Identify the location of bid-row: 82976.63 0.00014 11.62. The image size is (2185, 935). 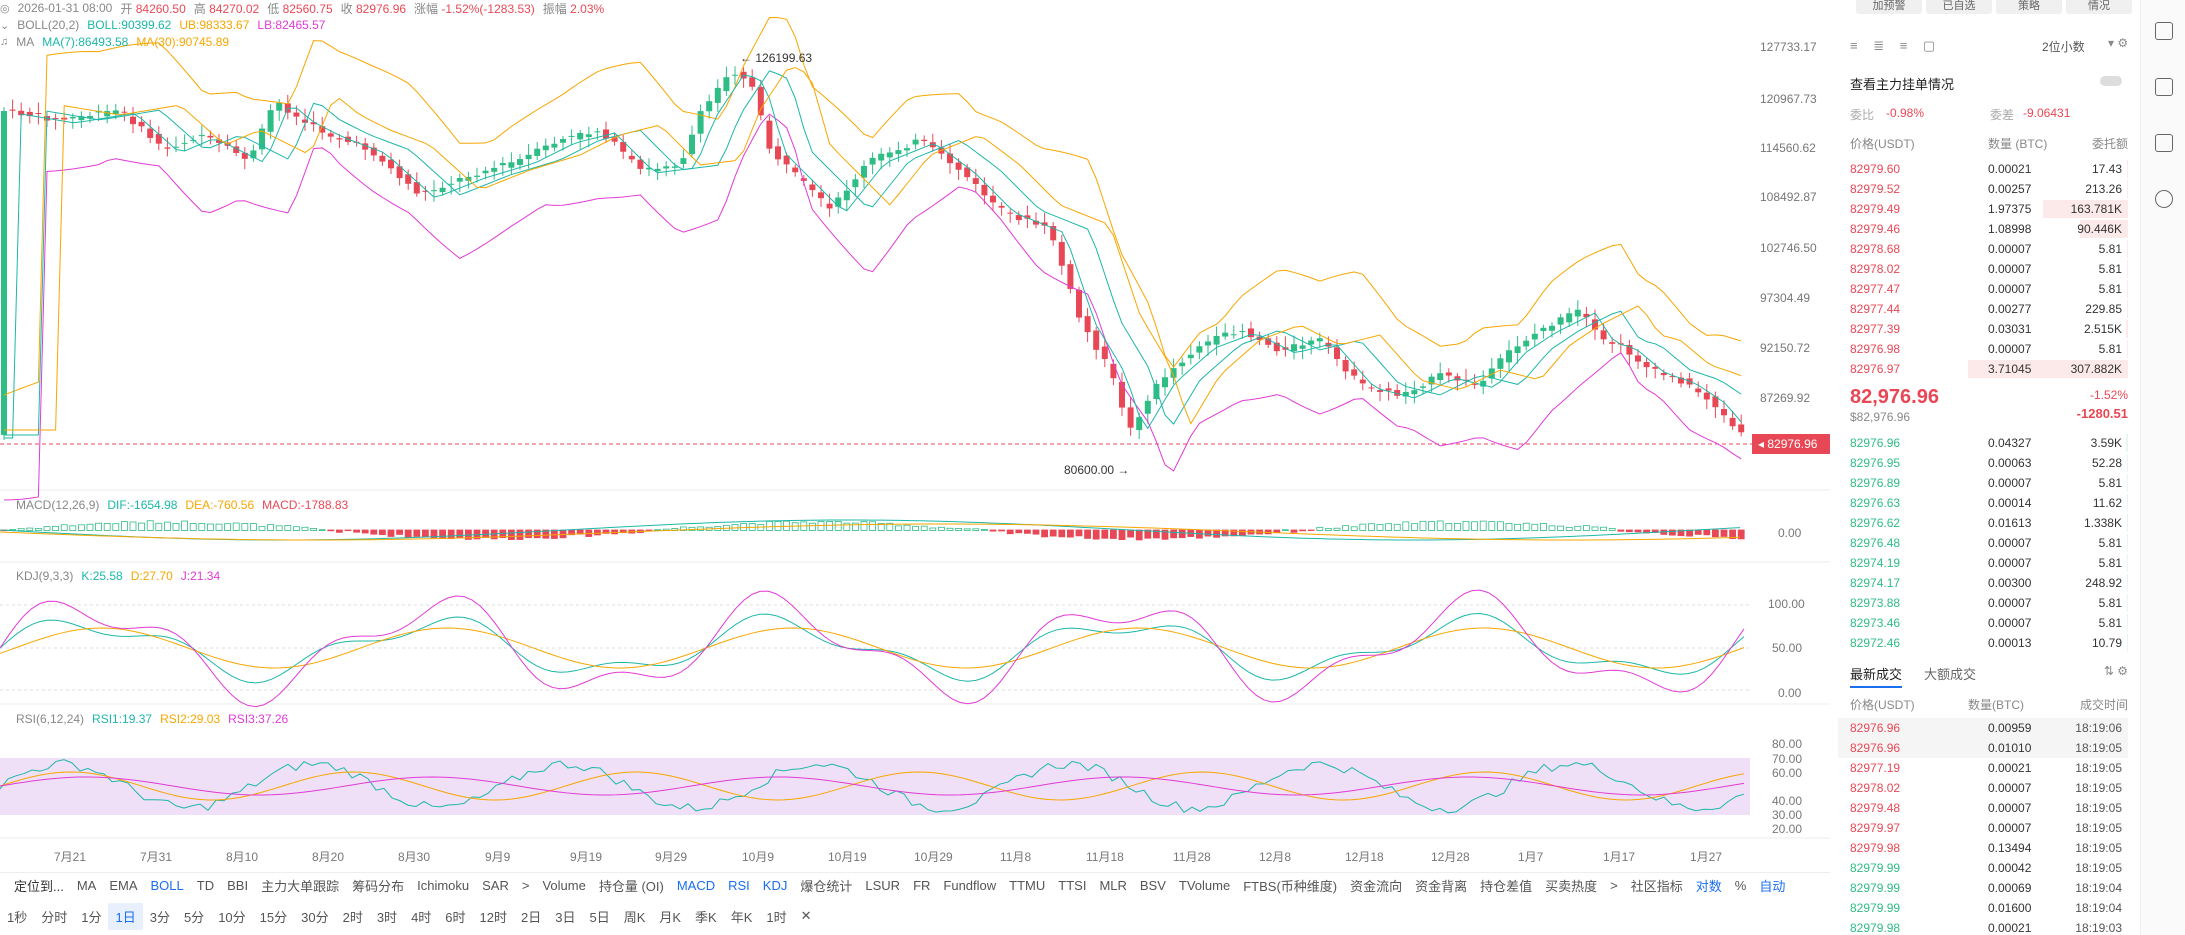
(1983, 503).